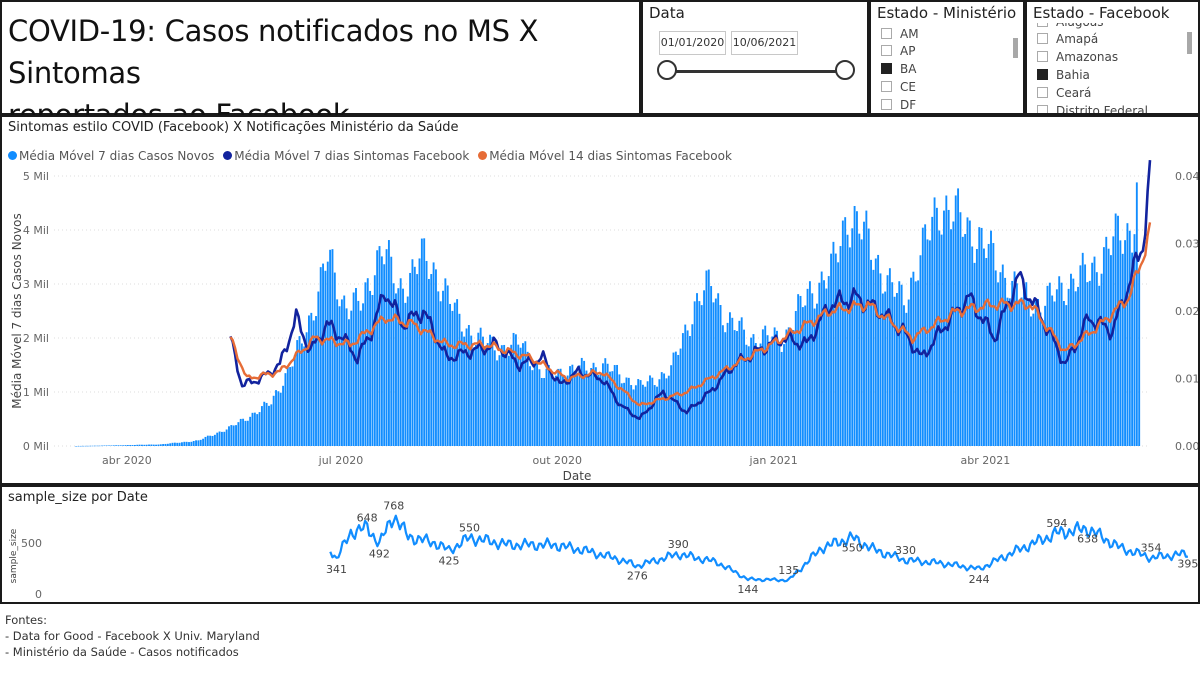 The height and width of the screenshot is (676, 1200). Describe the element at coordinates (1070, 27) in the screenshot. I see `facebook-option-partial: Alagoas` at that location.